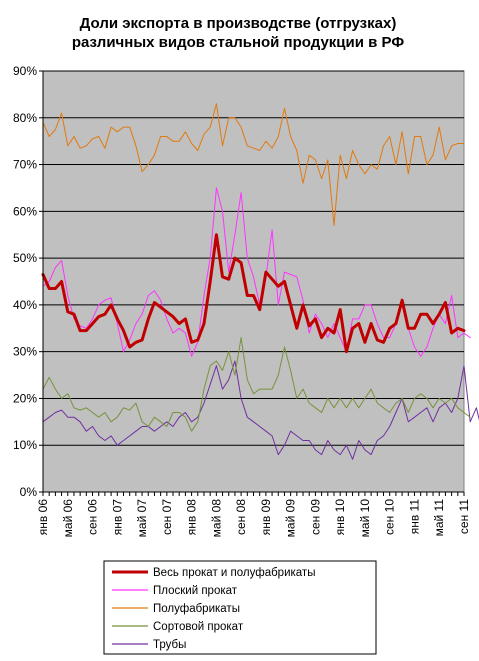  What do you see at coordinates (25, 445) in the screenshot?
I see `y-tick-label: 10%` at bounding box center [25, 445].